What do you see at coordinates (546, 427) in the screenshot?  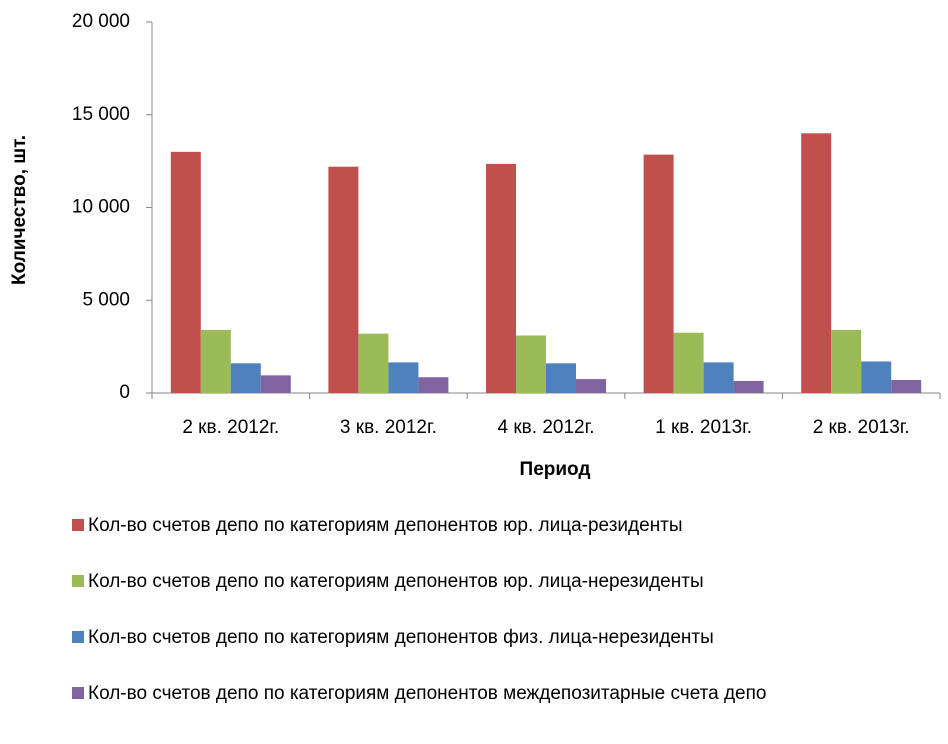 I see `x-tick-label: 4 кв. 2012г.` at bounding box center [546, 427].